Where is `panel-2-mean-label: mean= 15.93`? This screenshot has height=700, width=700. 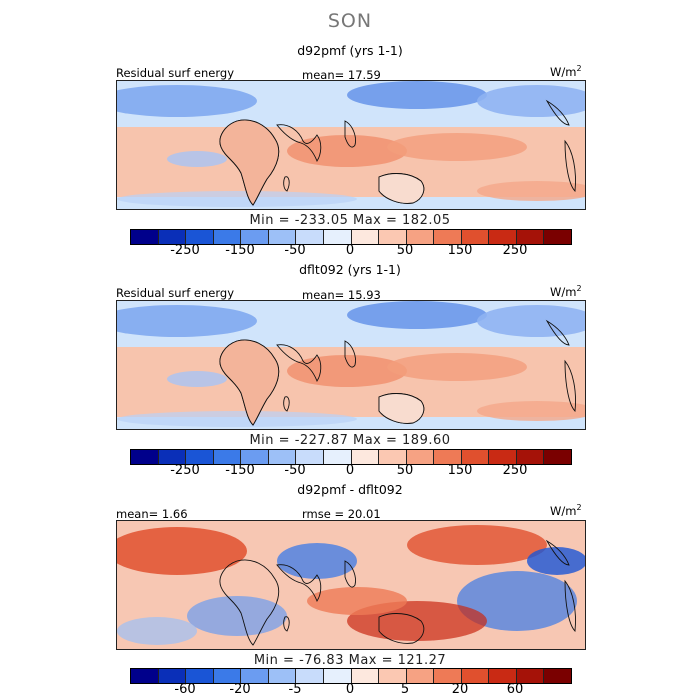 panel-2-mean-label: mean= 15.93 is located at coordinates (341, 295).